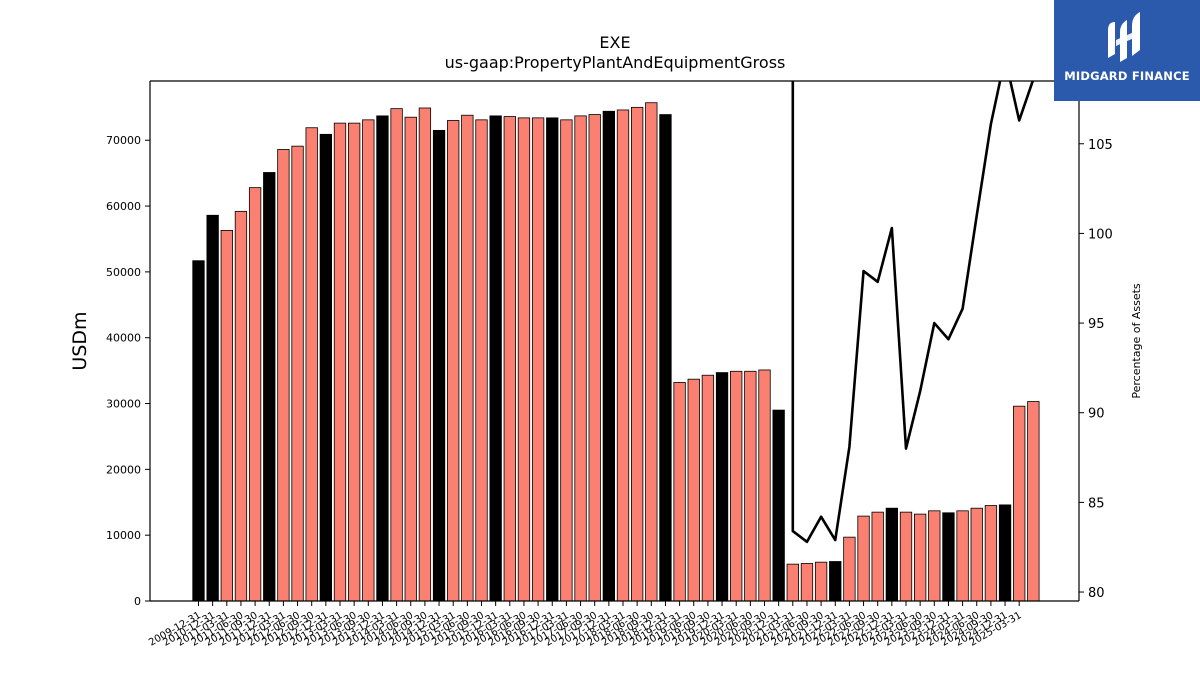 The height and width of the screenshot is (675, 1200). I want to click on y-tick-label: 10000, so click(123, 535).